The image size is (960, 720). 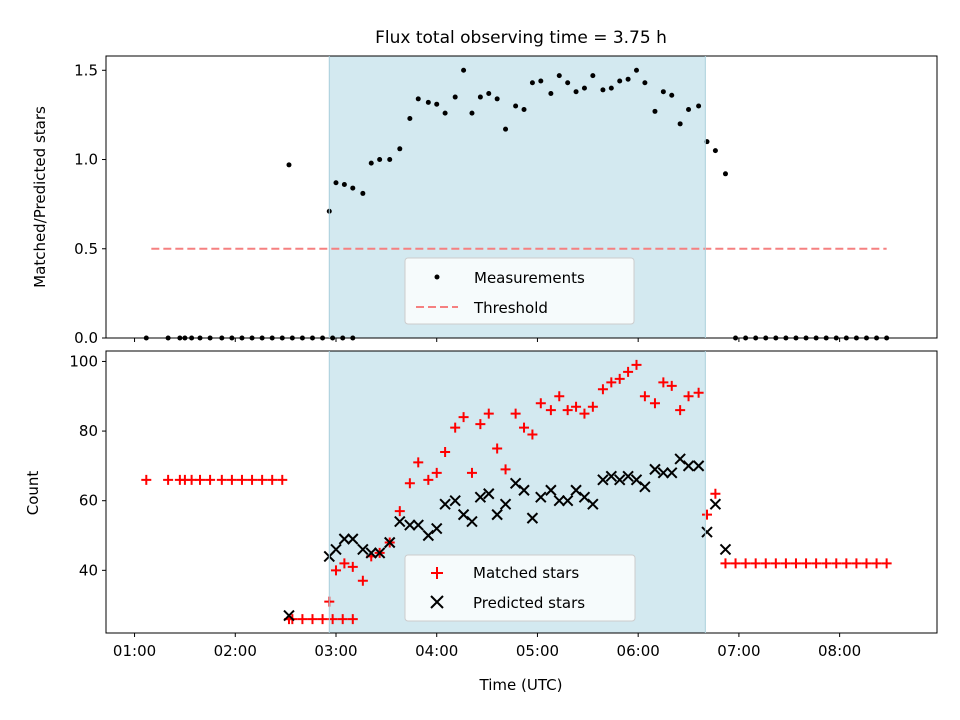 I want to click on y-tick-label: 1.0, so click(x=86, y=160).